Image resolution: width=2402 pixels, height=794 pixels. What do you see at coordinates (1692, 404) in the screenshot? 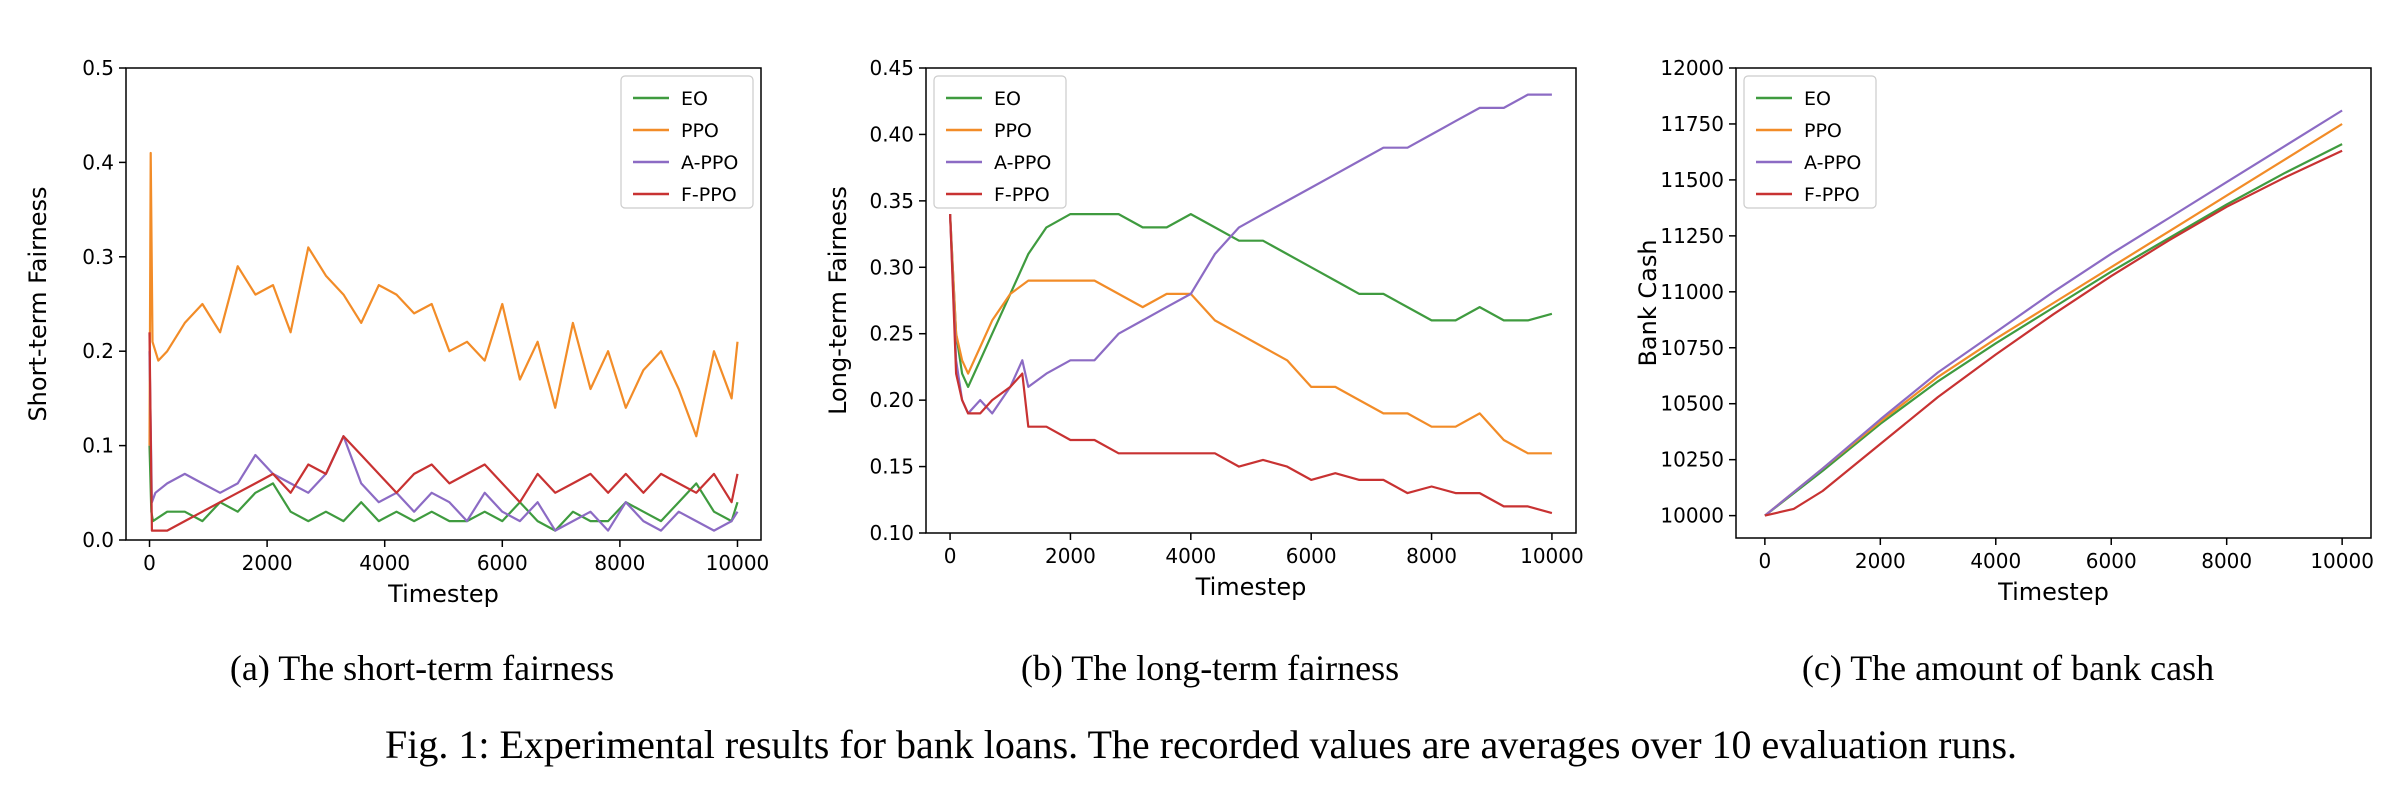
I see `y-tick-label: 10500` at bounding box center [1692, 404].